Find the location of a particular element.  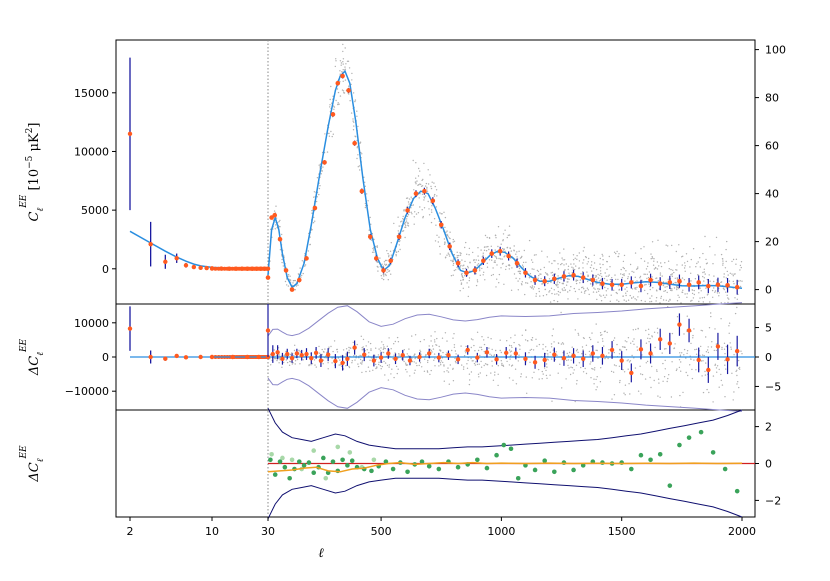

ytick-label: 10000 is located at coordinates (91, 323).